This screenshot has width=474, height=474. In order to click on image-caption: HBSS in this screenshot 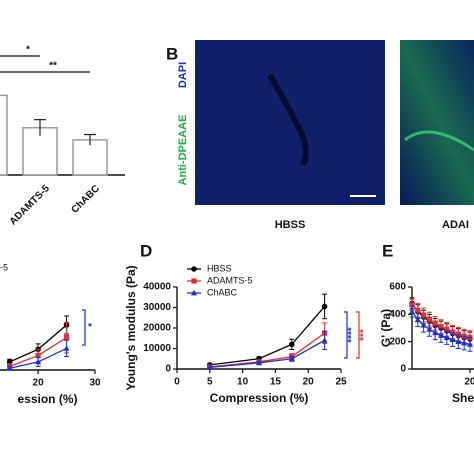, I will do `click(290, 225)`.